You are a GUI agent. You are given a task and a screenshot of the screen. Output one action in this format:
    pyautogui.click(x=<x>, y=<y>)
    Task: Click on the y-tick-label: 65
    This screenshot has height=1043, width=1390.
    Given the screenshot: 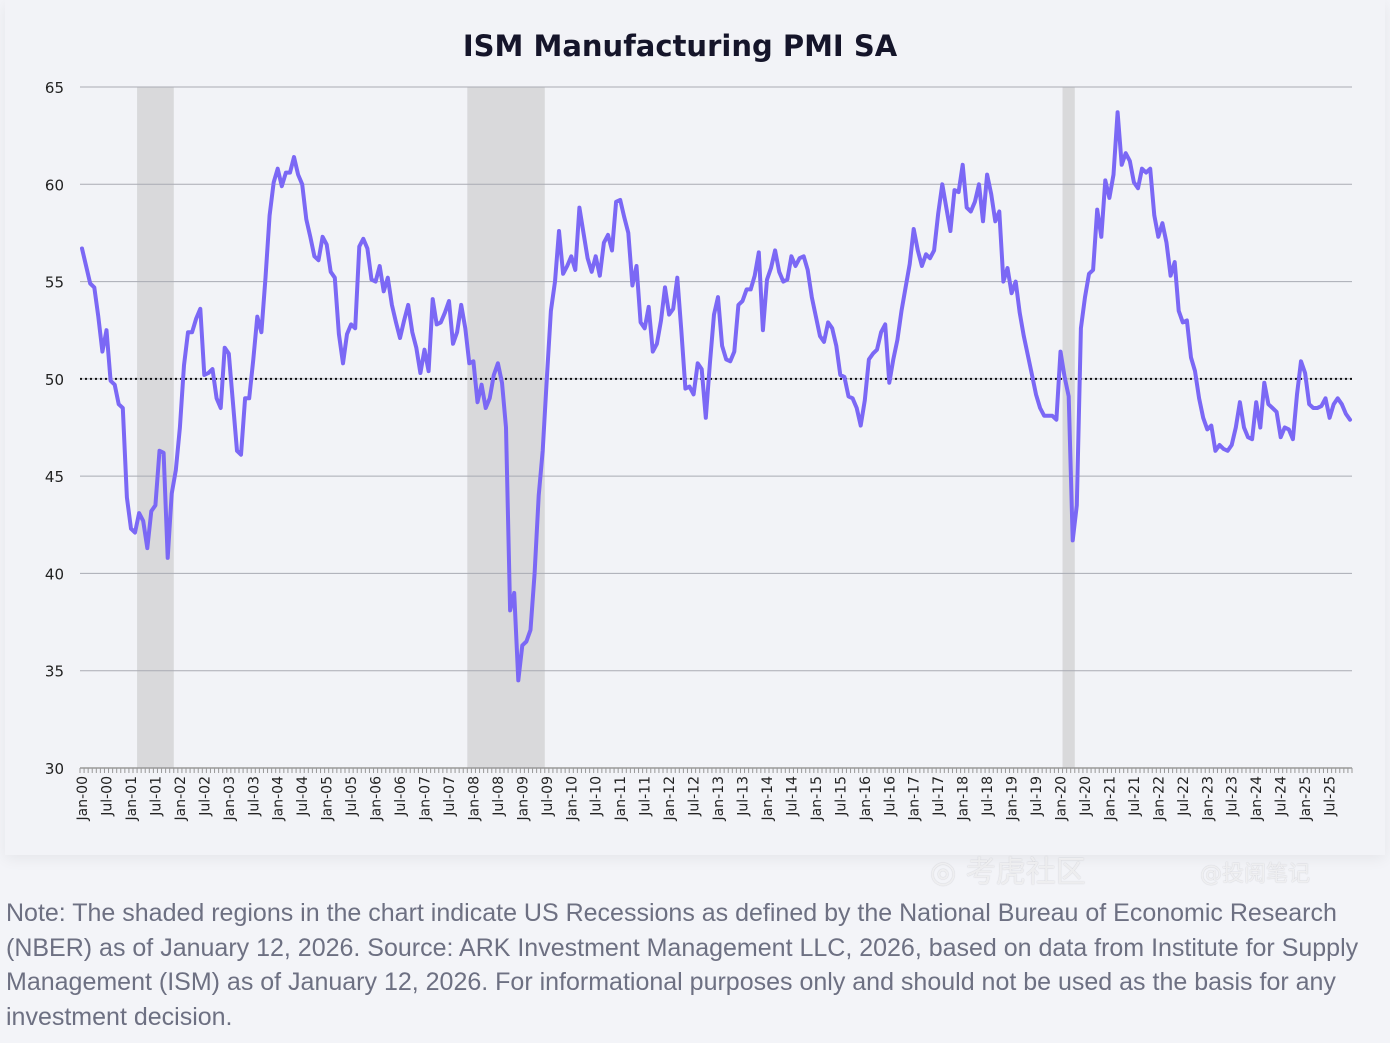 What is the action you would take?
    pyautogui.click(x=54, y=88)
    